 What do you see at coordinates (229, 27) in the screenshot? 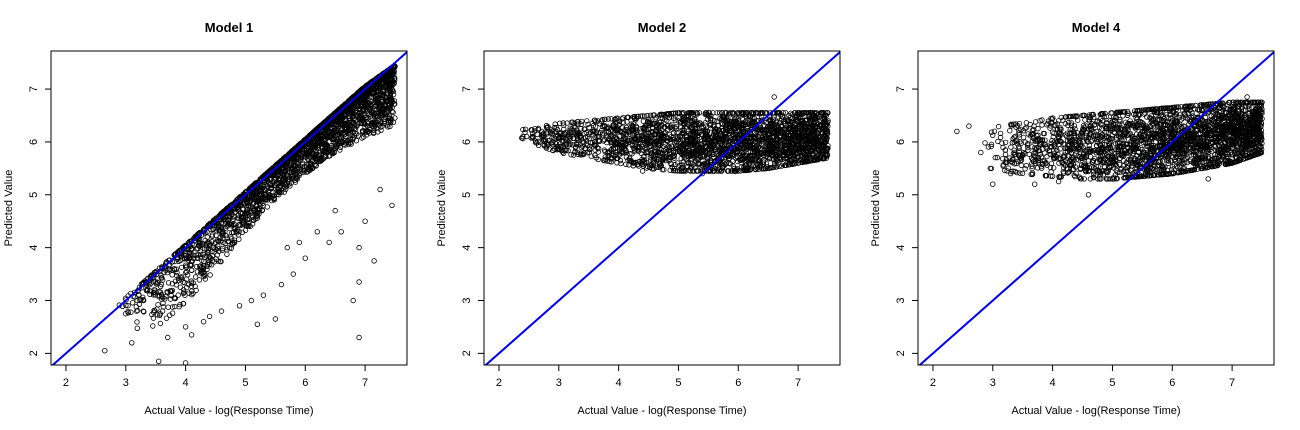
I see `chart-title: Model 1` at bounding box center [229, 27].